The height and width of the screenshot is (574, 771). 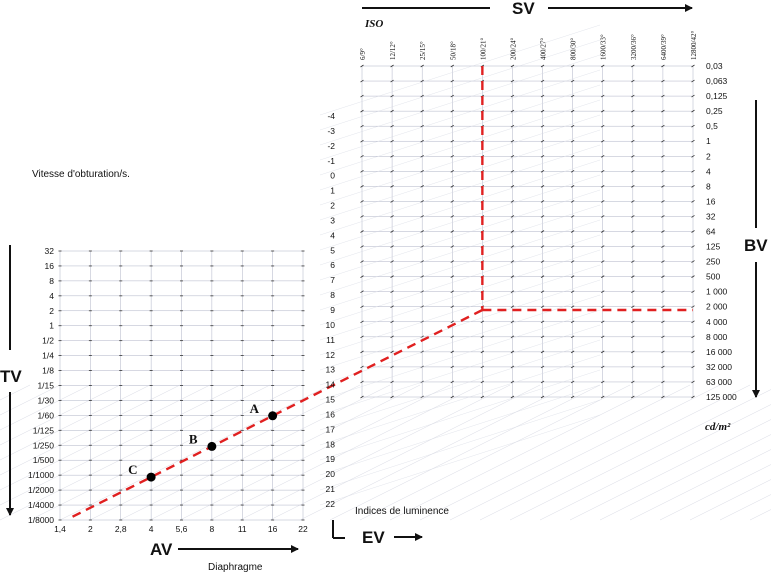 What do you see at coordinates (51, 311) in the screenshot?
I see `tv-tick-label: 2` at bounding box center [51, 311].